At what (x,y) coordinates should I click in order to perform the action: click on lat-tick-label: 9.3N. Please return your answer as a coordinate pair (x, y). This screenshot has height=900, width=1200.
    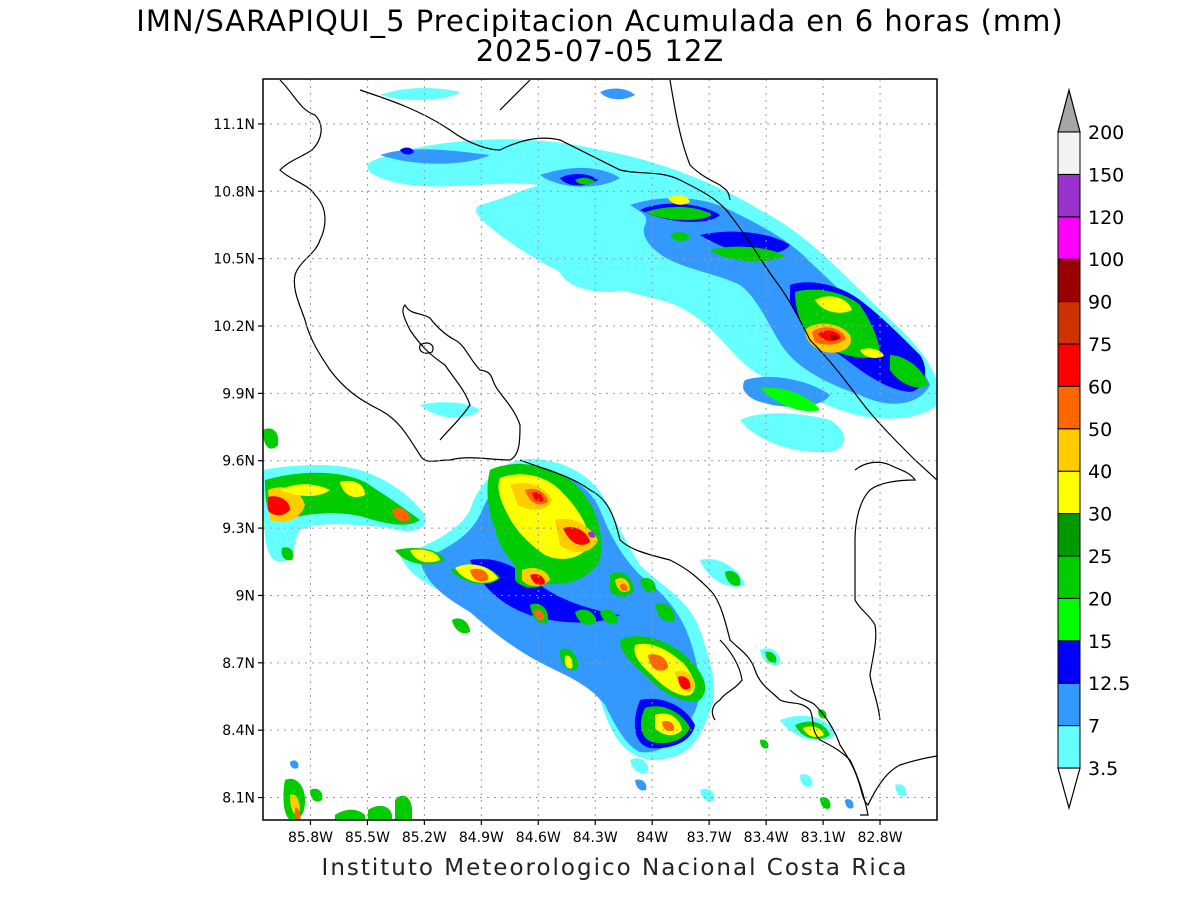
    Looking at the image, I should click on (238, 529).